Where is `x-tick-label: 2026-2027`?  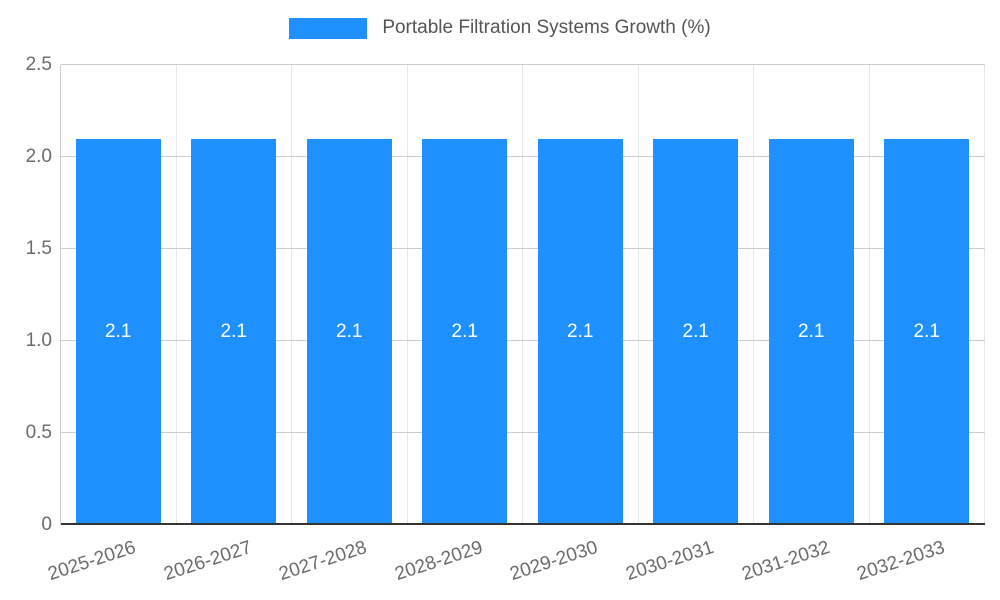 x-tick-label: 2026-2027 is located at coordinates (207, 561).